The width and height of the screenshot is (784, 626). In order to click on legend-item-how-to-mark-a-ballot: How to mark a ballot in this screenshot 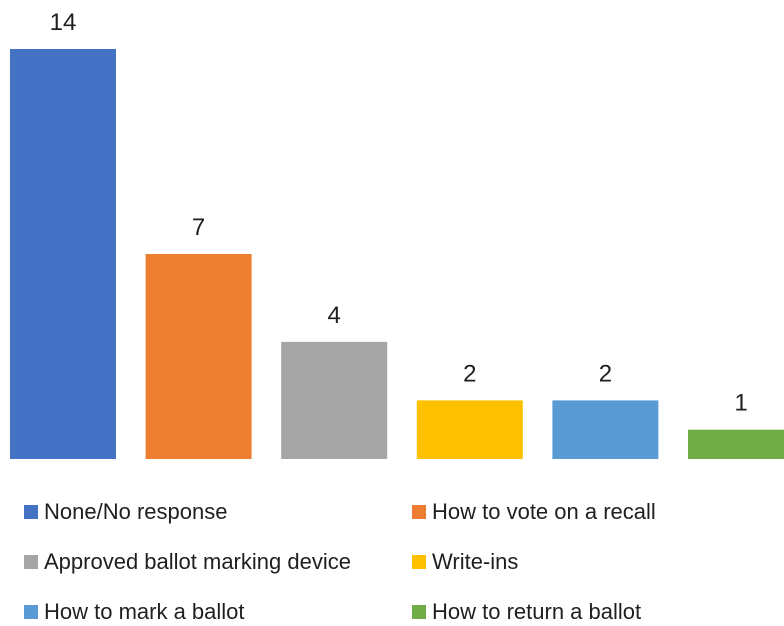, I will do `click(134, 612)`.